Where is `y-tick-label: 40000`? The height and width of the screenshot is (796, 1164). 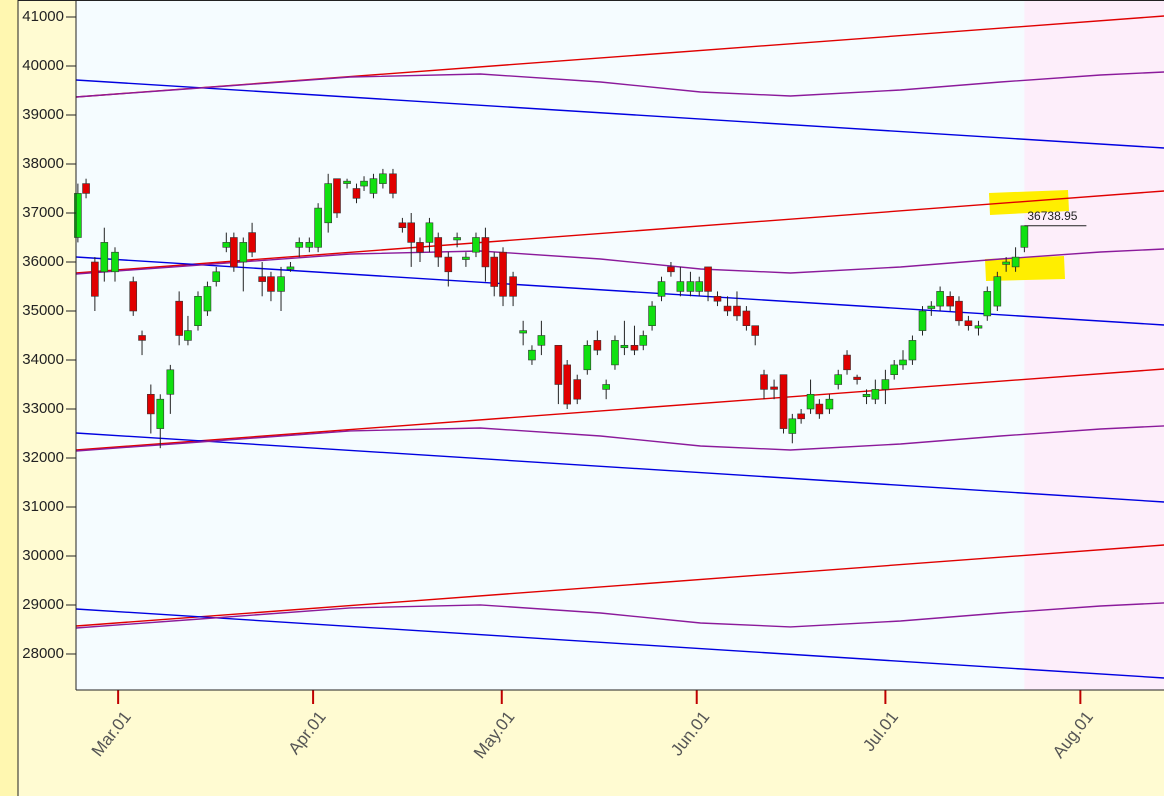
y-tick-label: 40000 is located at coordinates (43, 65).